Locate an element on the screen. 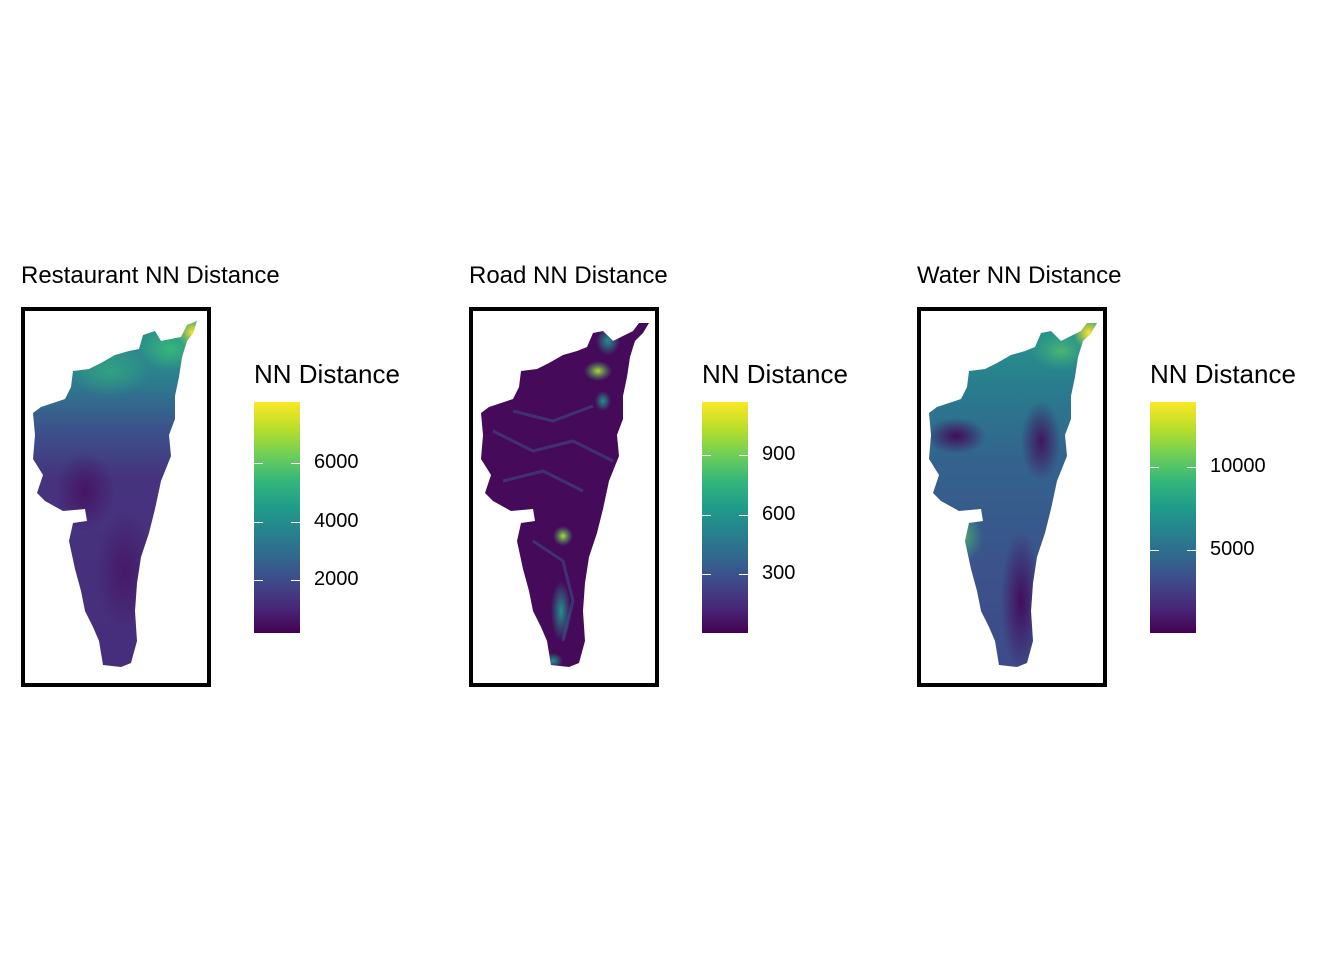 Image resolution: width=1344 pixels, height=960 pixels. map-title: Restaurant NN Distance is located at coordinates (150, 275).